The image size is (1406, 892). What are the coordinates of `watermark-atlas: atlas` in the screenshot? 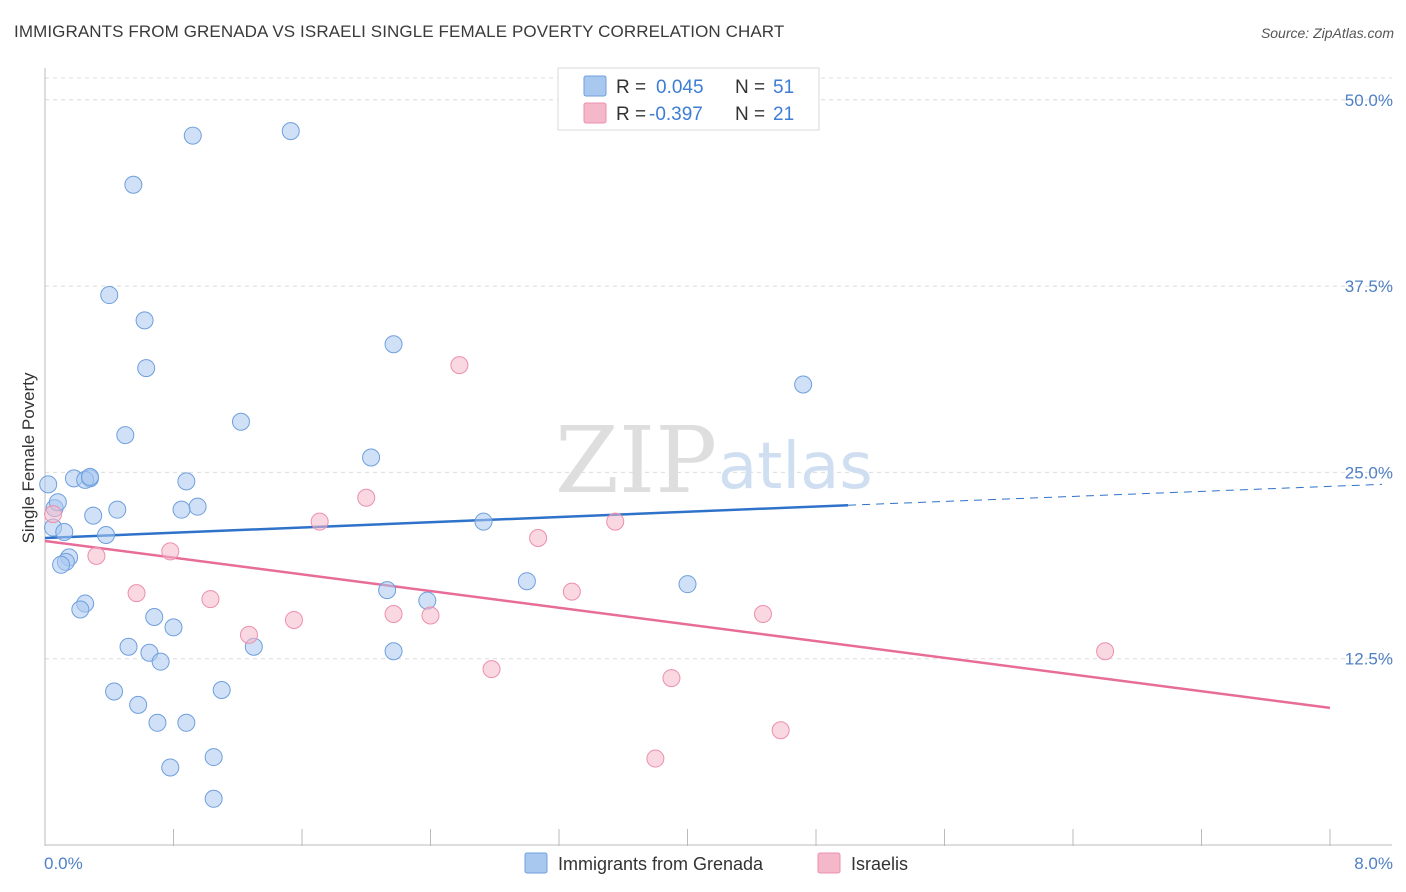 It's located at (795, 467).